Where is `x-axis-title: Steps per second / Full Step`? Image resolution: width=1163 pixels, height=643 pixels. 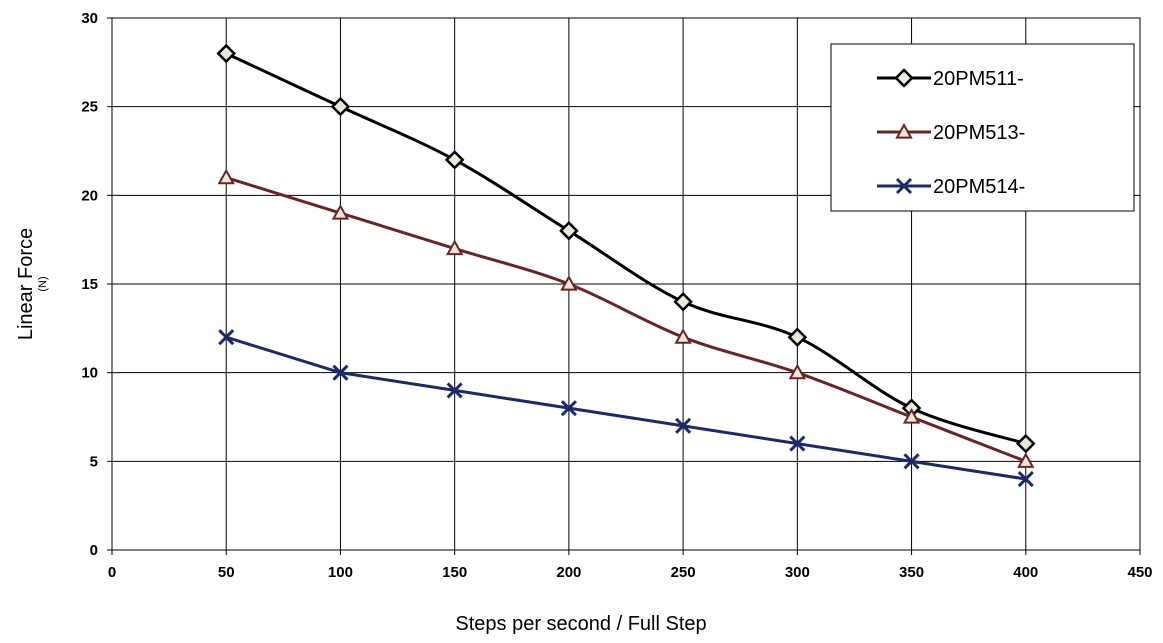 x-axis-title: Steps per second / Full Step is located at coordinates (580, 624).